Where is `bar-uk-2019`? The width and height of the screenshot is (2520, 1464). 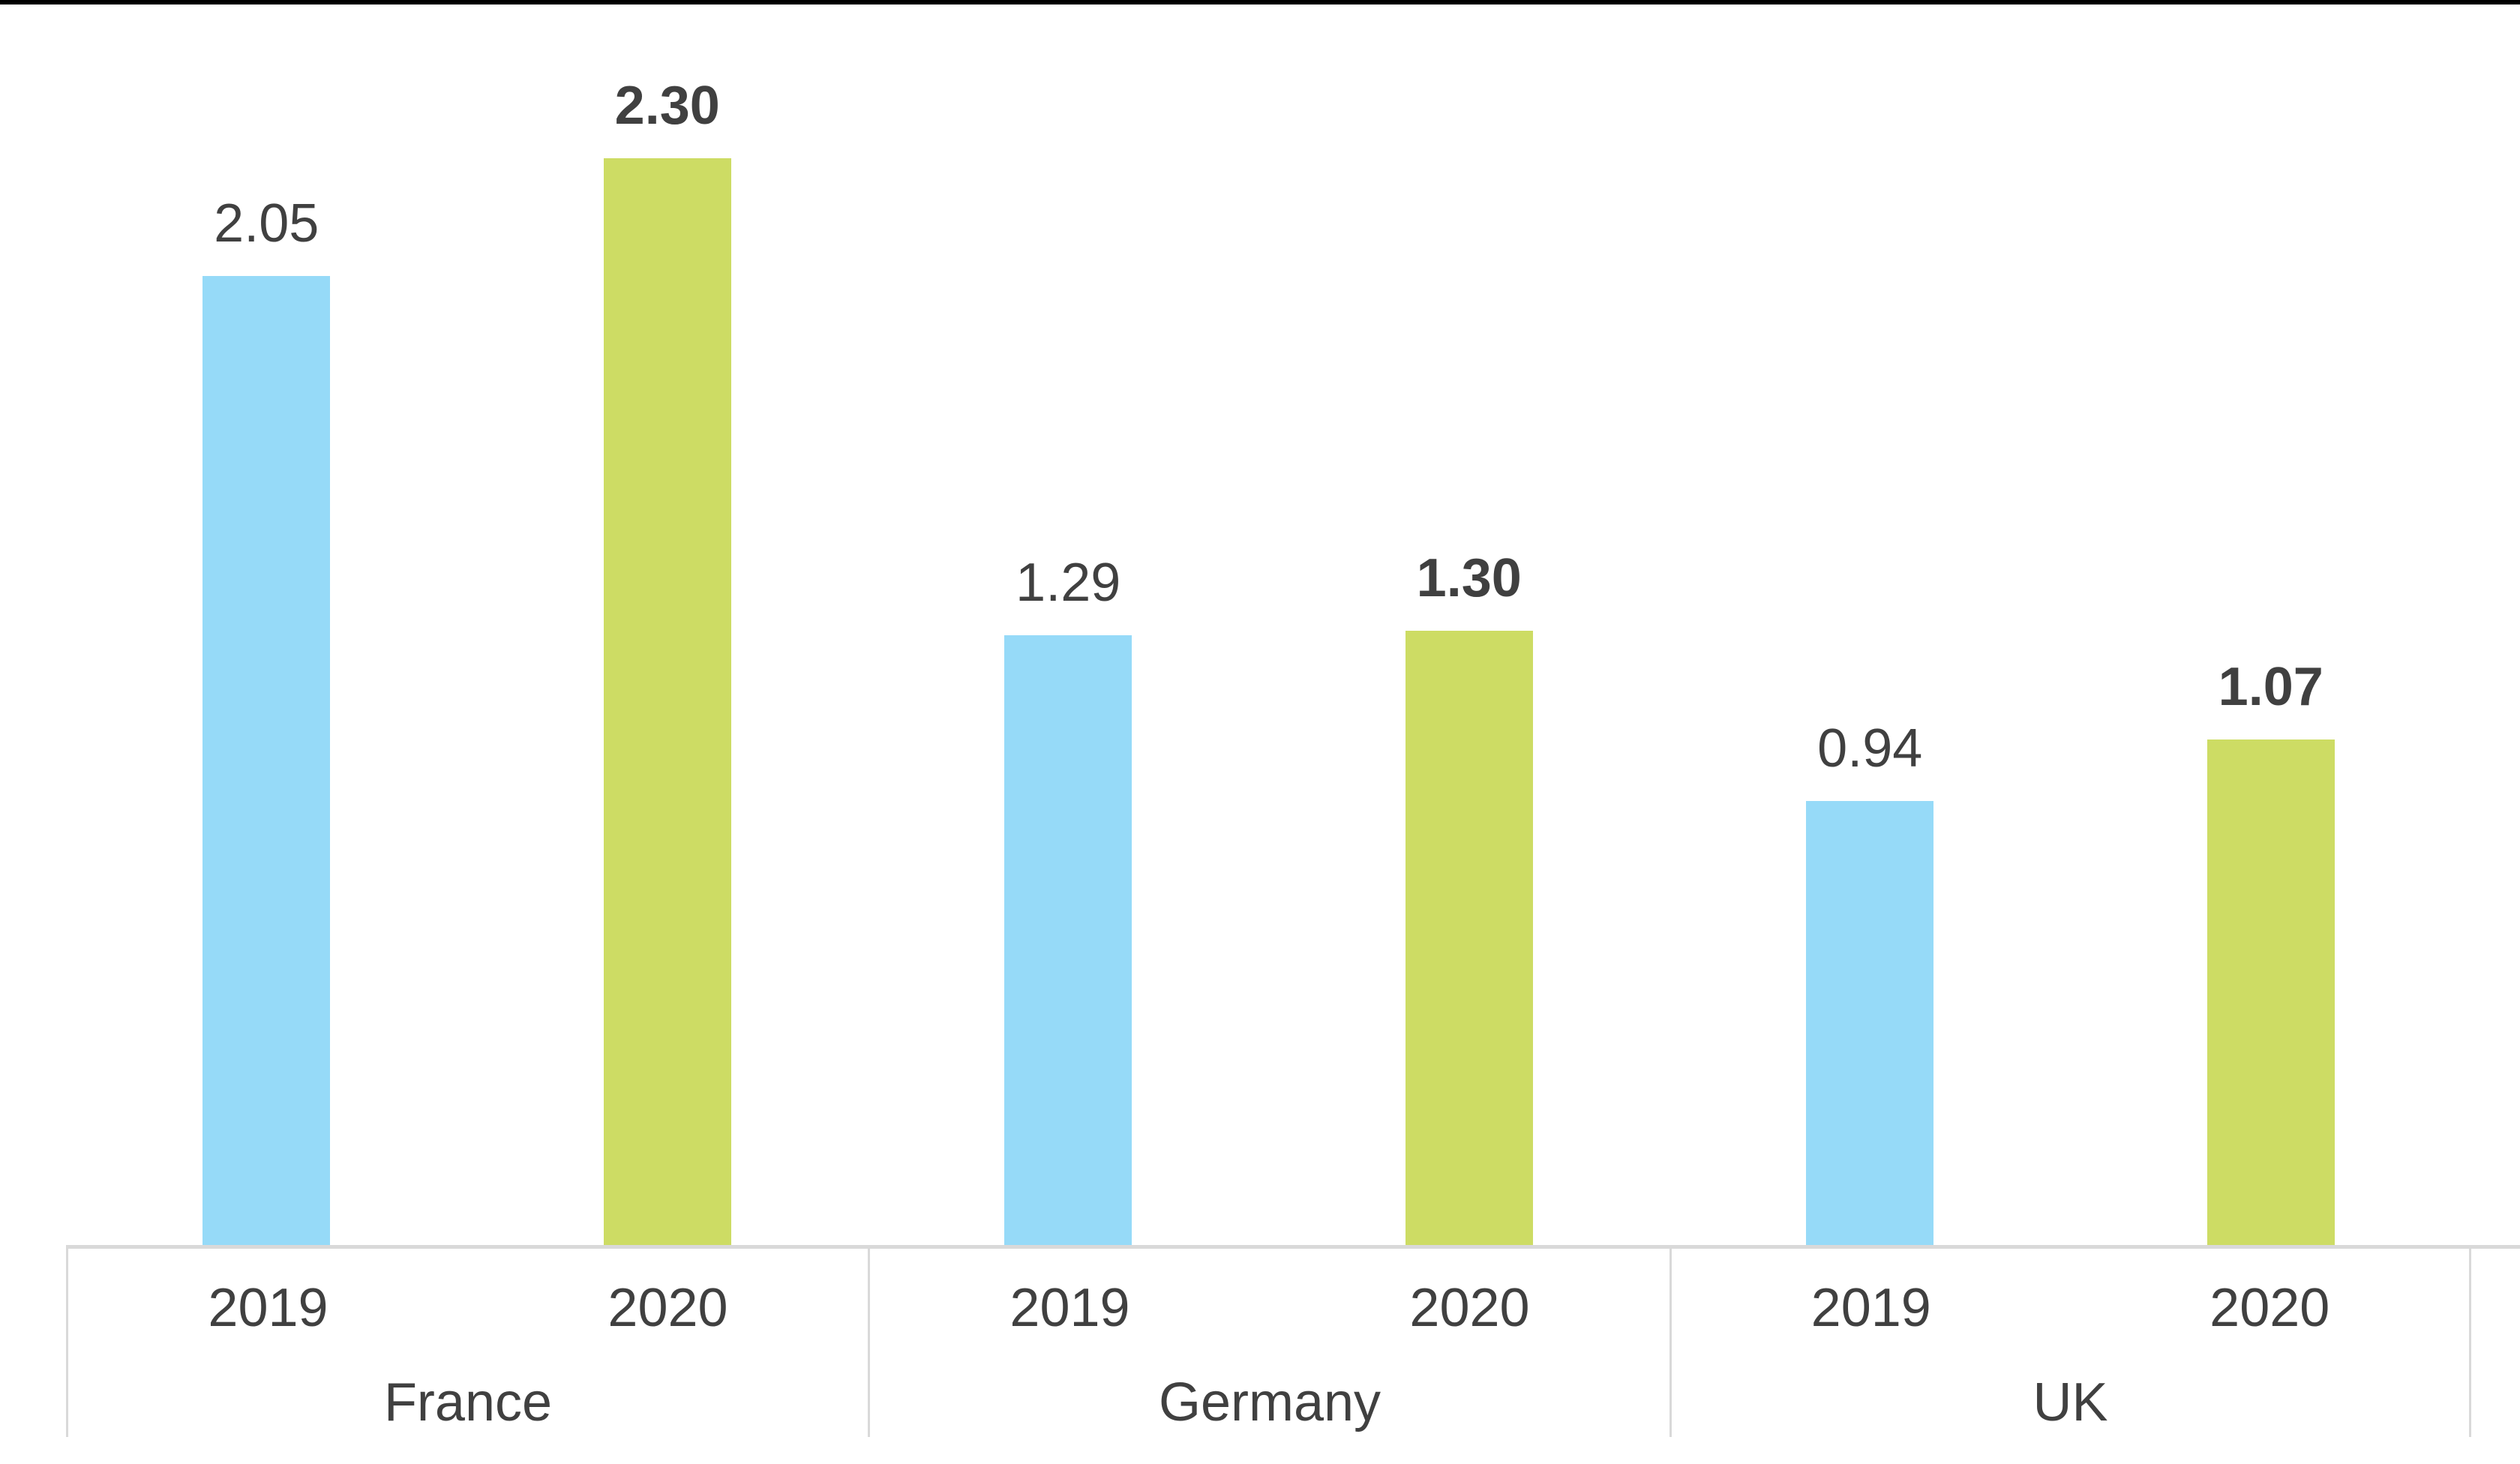 bar-uk-2019 is located at coordinates (1870, 1023).